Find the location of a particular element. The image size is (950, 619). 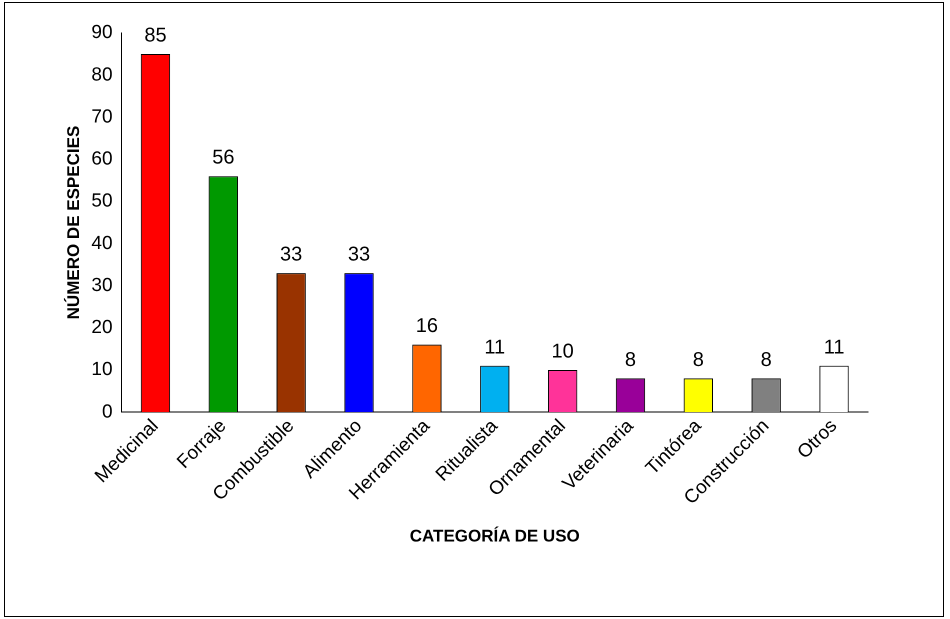

y-tick-label: 90 is located at coordinates (102, 33).